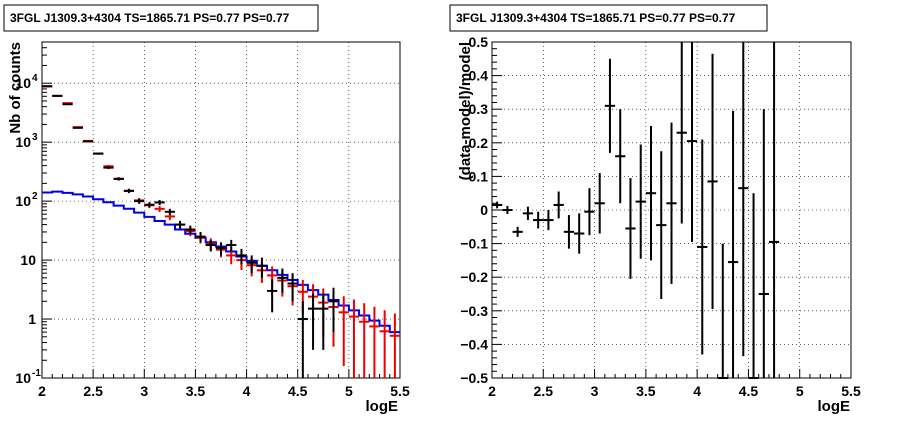 This screenshot has height=421, width=898. What do you see at coordinates (349, 391) in the screenshot?
I see `counts-x-tick-label: 5` at bounding box center [349, 391].